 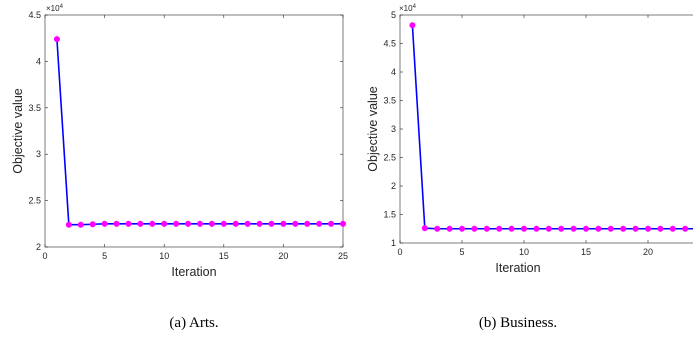 What do you see at coordinates (343, 256) in the screenshot?
I see `x-tick-label: 25` at bounding box center [343, 256].